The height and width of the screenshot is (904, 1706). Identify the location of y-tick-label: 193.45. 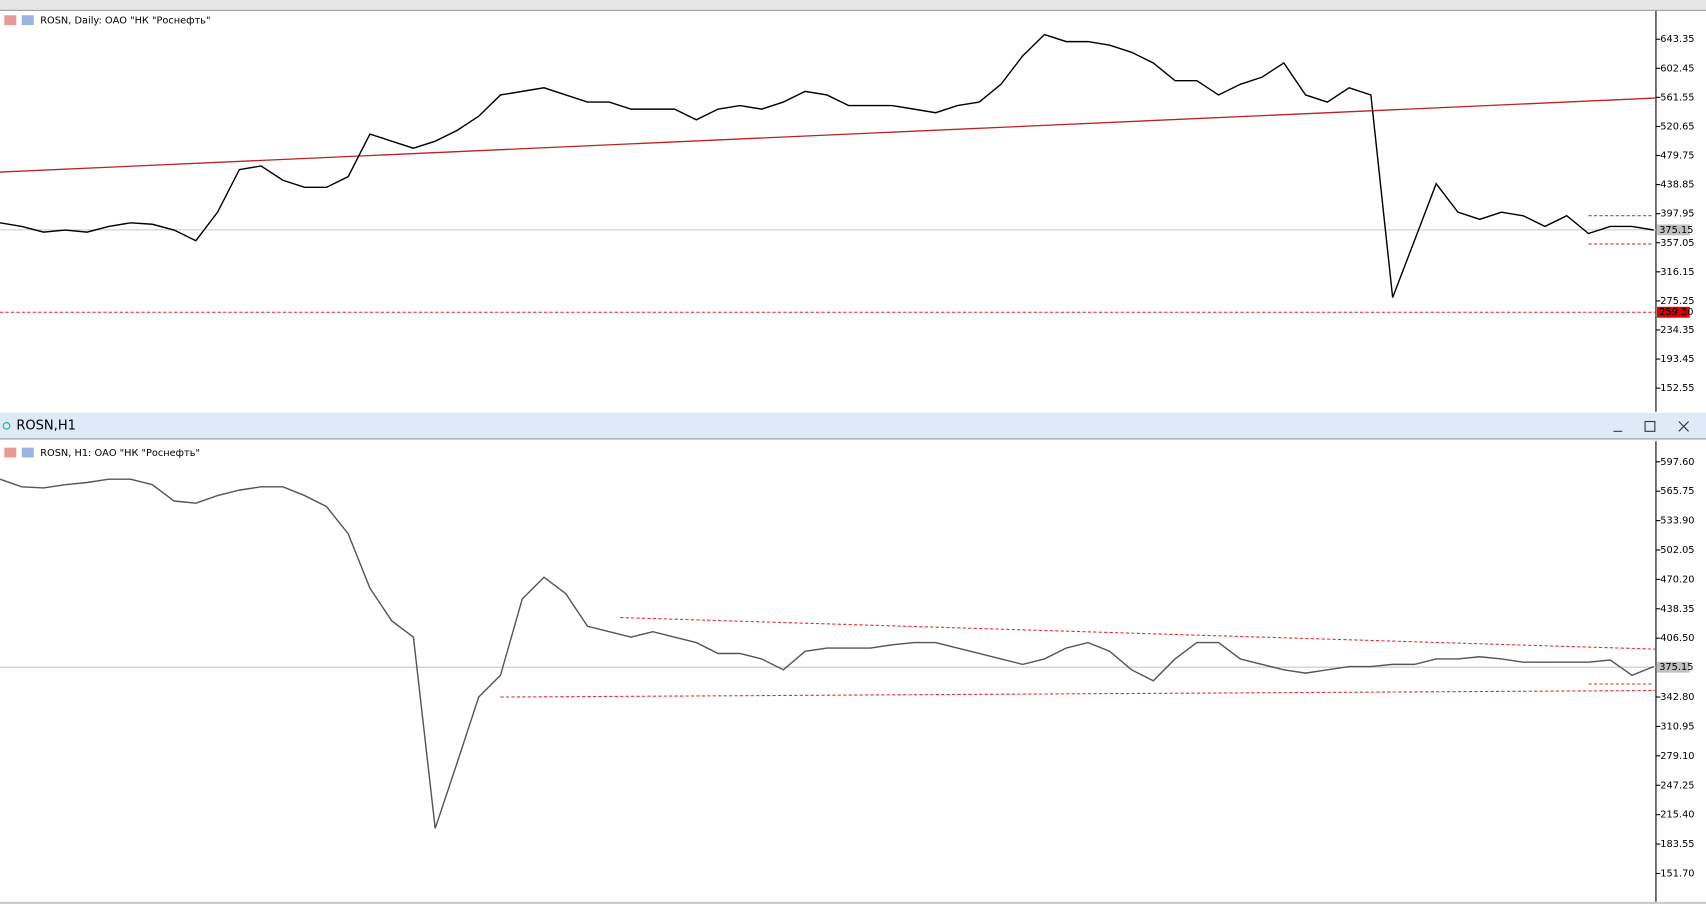
(1677, 359).